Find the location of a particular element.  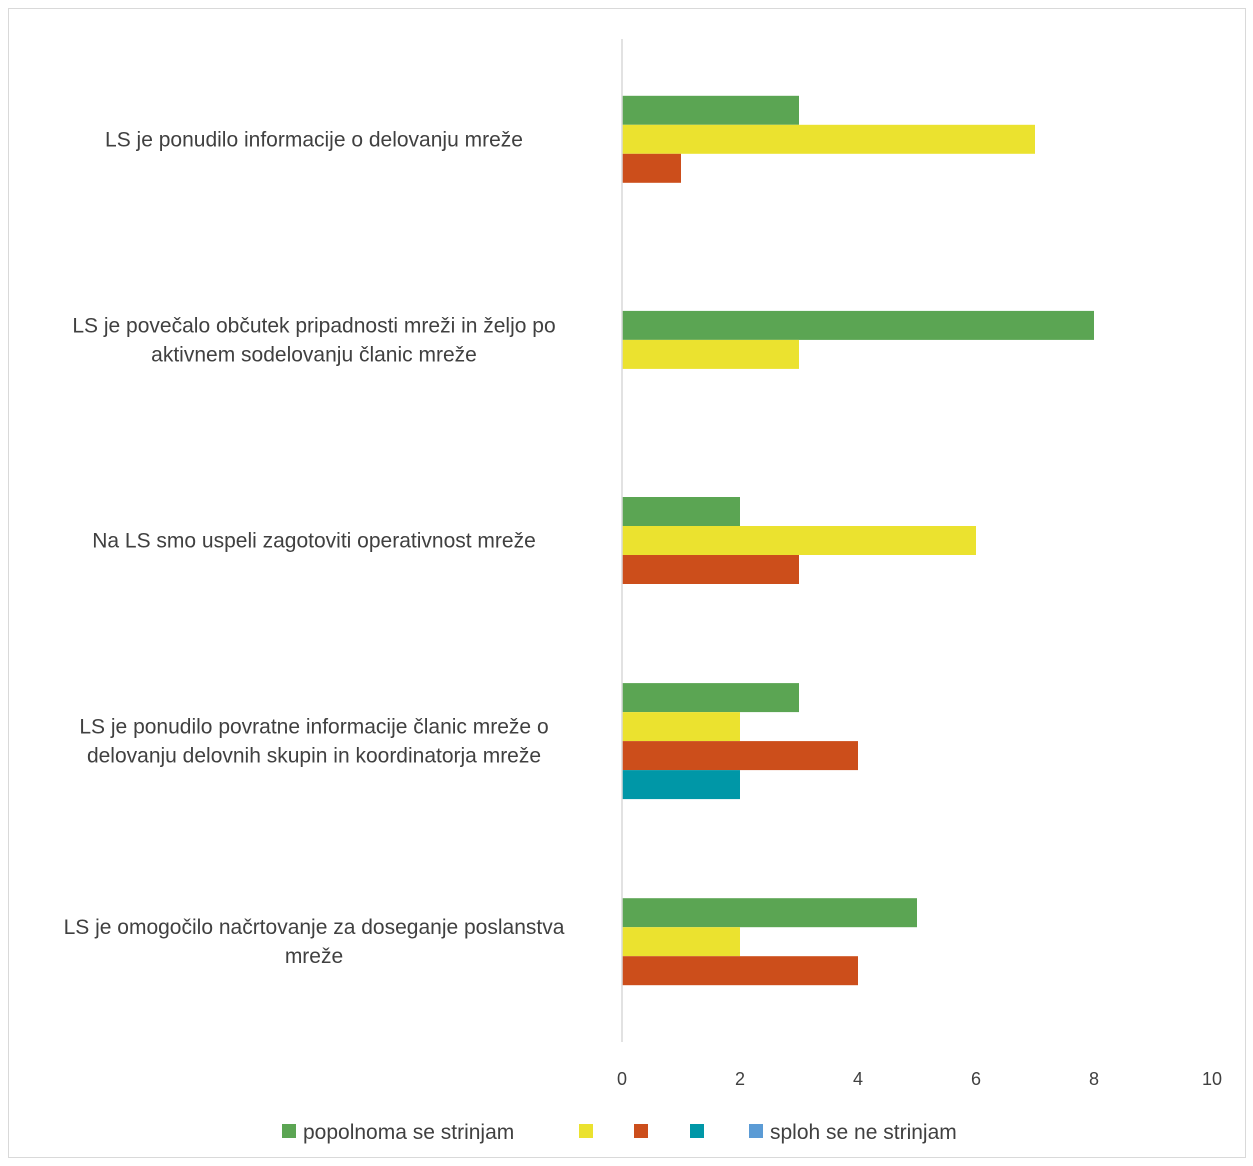

x-tick-label: 8 is located at coordinates (1094, 1079).